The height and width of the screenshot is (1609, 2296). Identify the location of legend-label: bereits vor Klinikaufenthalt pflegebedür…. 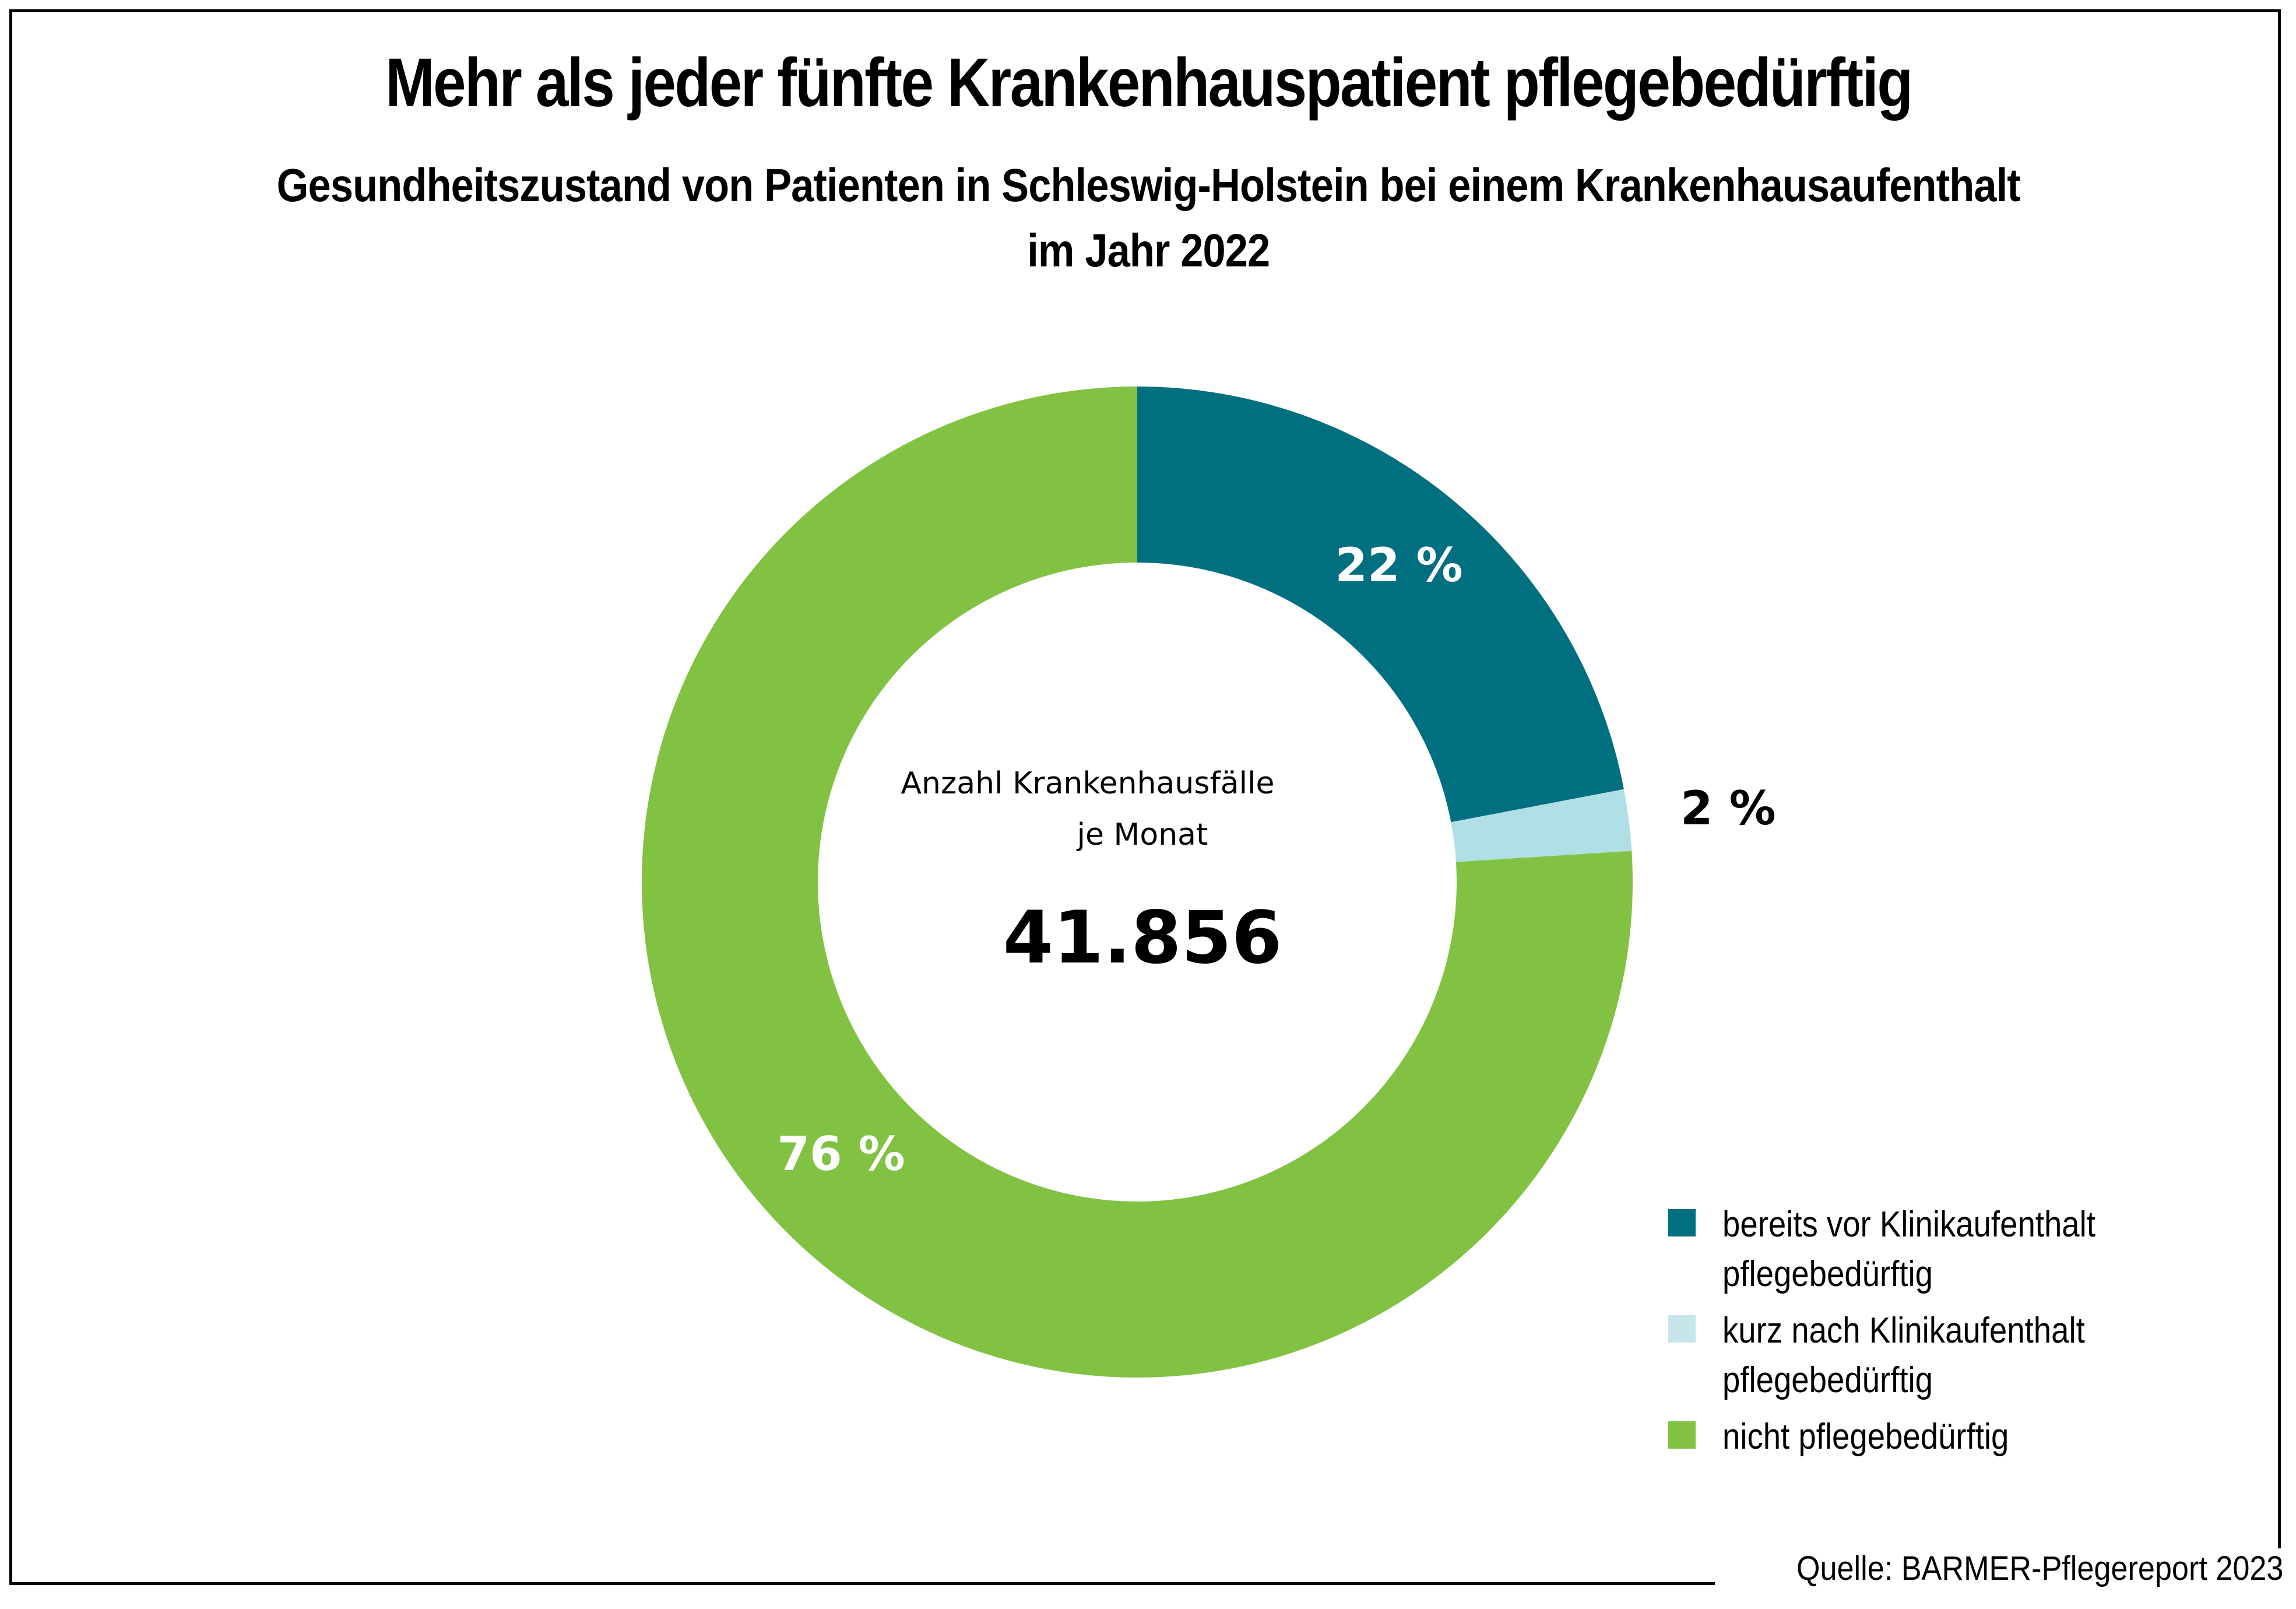
(1908, 1249).